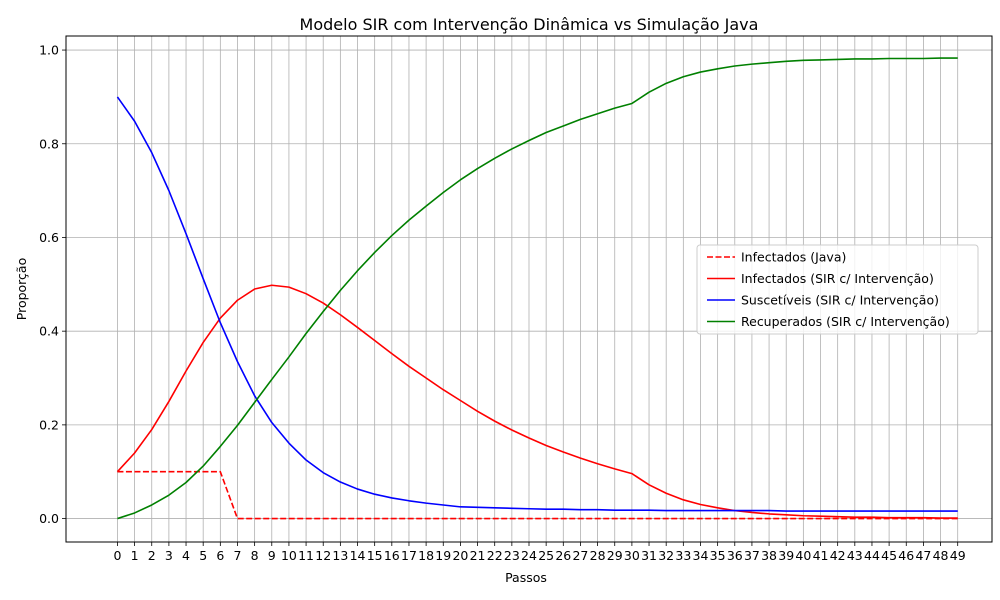 The width and height of the screenshot is (1000, 600). What do you see at coordinates (323, 555) in the screenshot?
I see `x-tick-label: 12` at bounding box center [323, 555].